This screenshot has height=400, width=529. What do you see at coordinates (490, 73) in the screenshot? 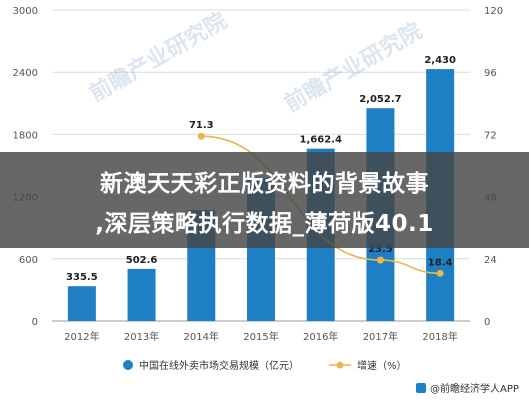
I see `y-right-tick-label: 96` at bounding box center [490, 73].